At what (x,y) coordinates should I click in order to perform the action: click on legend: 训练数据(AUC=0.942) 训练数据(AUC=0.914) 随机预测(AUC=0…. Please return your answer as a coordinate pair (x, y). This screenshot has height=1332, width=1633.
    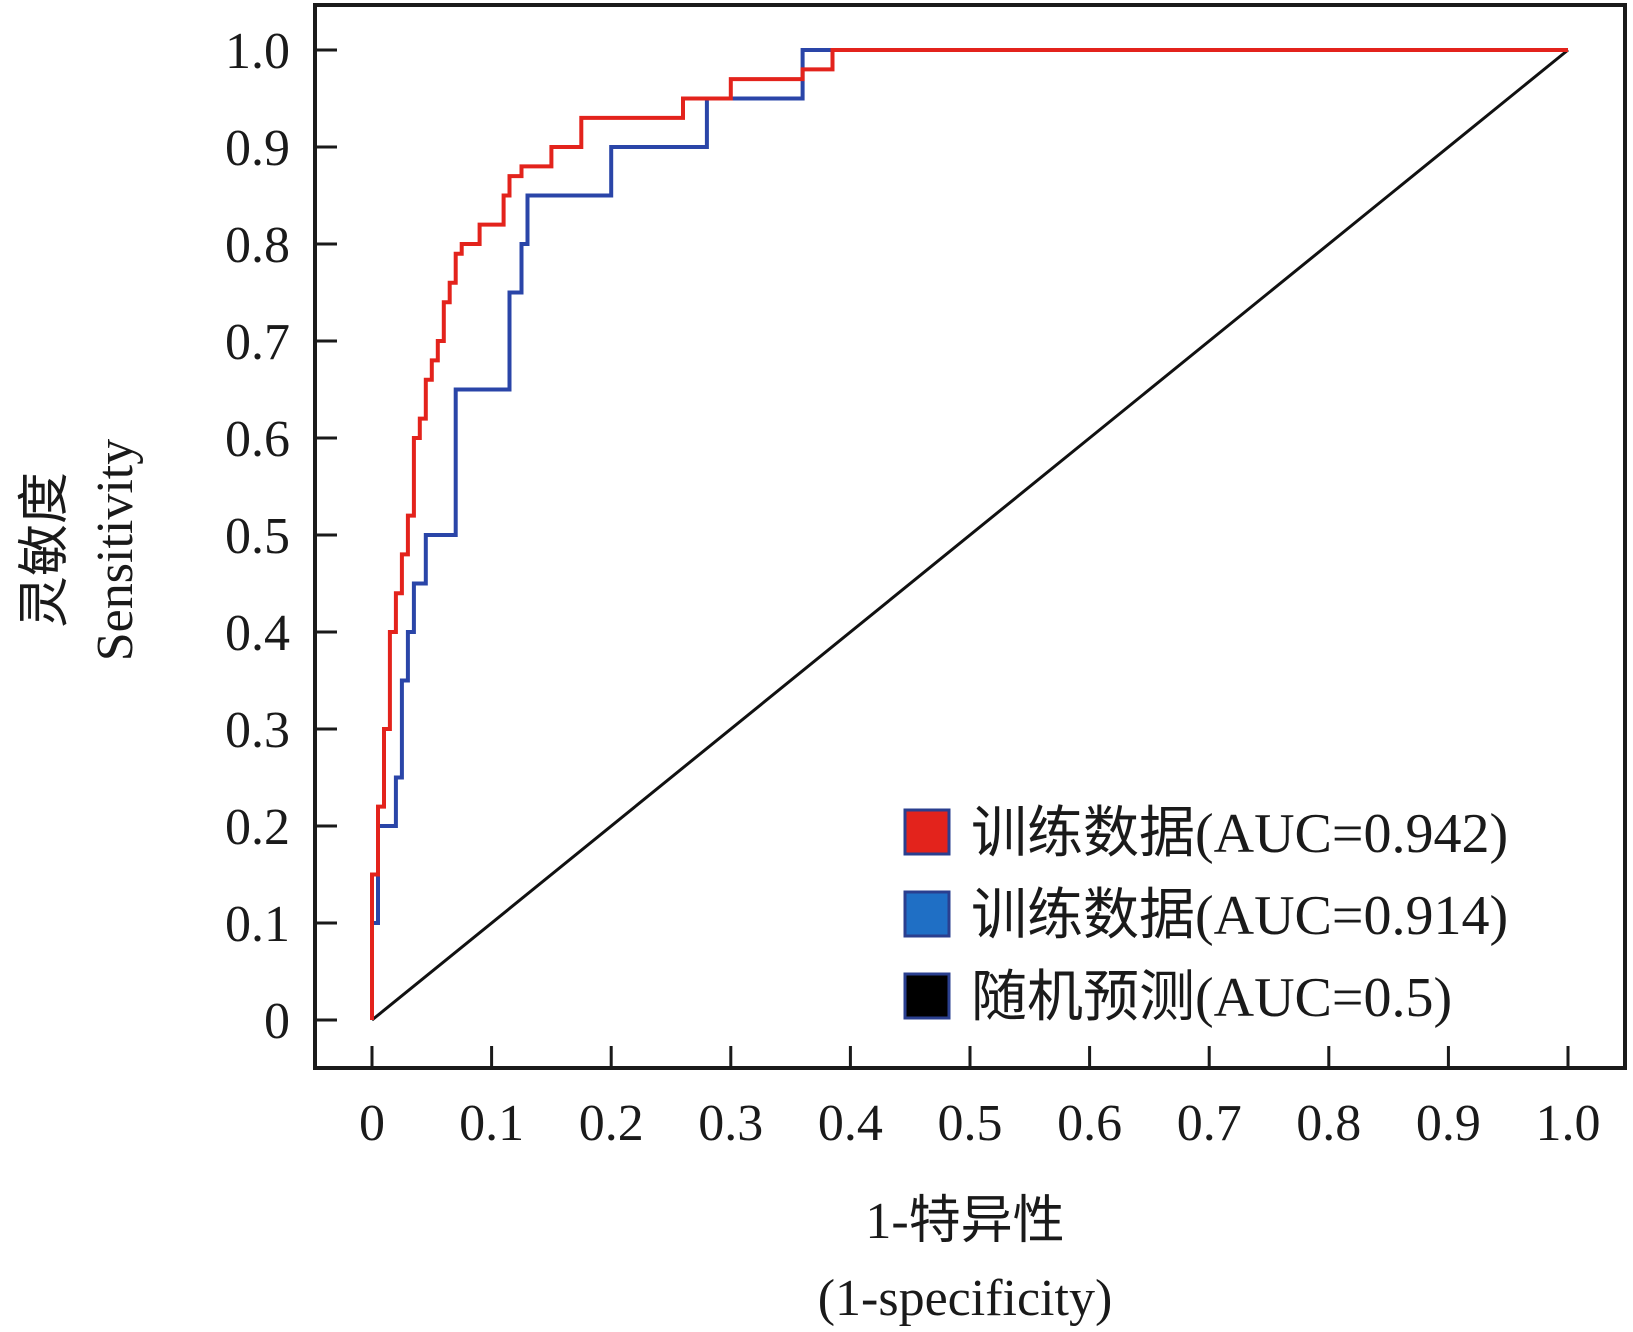
    Looking at the image, I should click on (1205, 916).